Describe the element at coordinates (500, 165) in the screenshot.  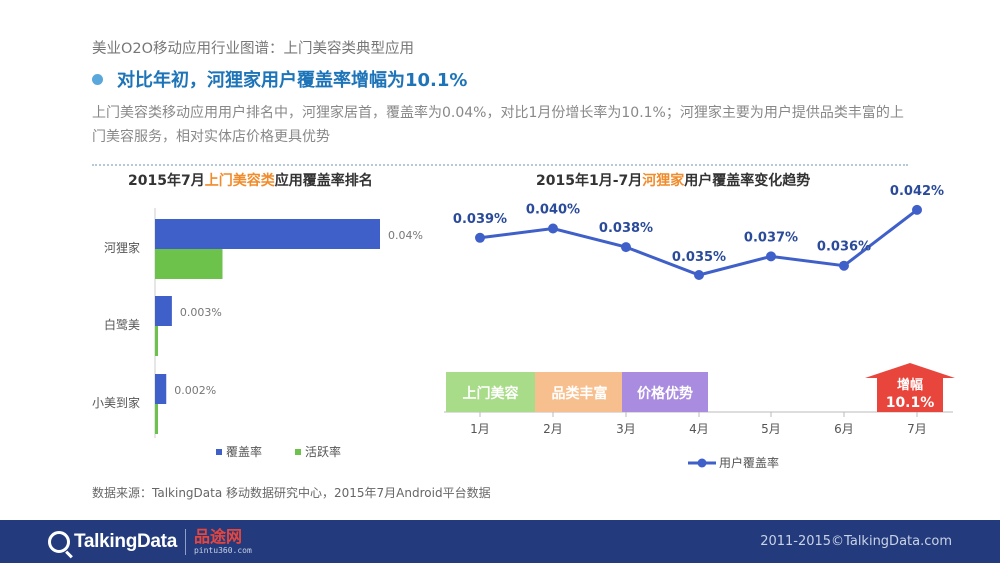
I see `dotted-divider` at that location.